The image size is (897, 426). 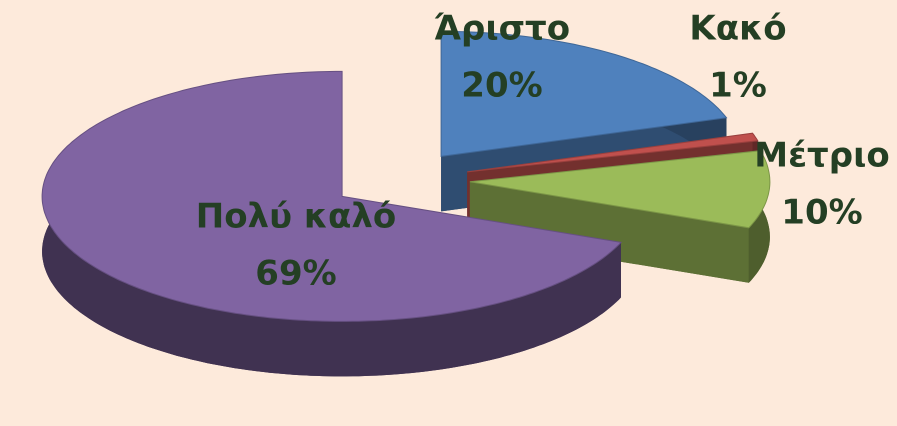 I want to click on data-label-value: 1%, so click(x=738, y=86).